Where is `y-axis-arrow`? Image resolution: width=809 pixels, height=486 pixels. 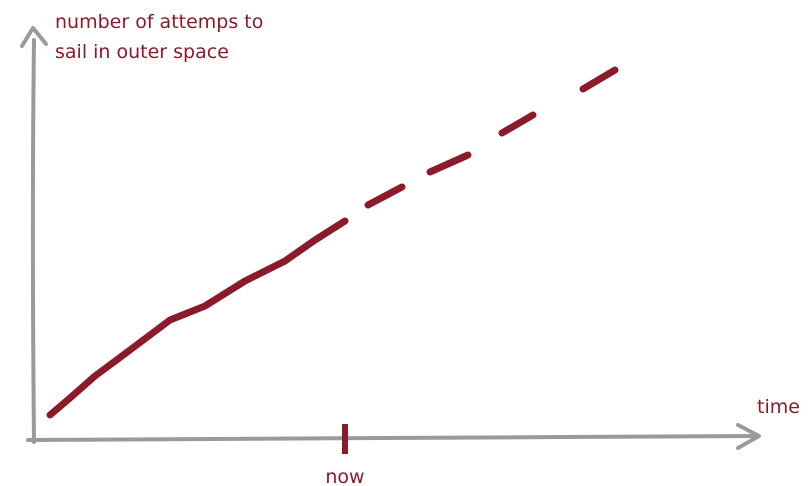
y-axis-arrow is located at coordinates (34, 37).